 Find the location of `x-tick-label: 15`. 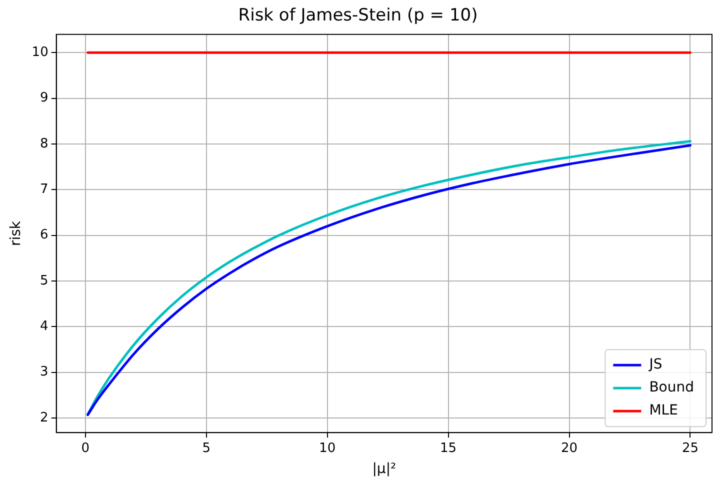

x-tick-label: 15 is located at coordinates (448, 448).